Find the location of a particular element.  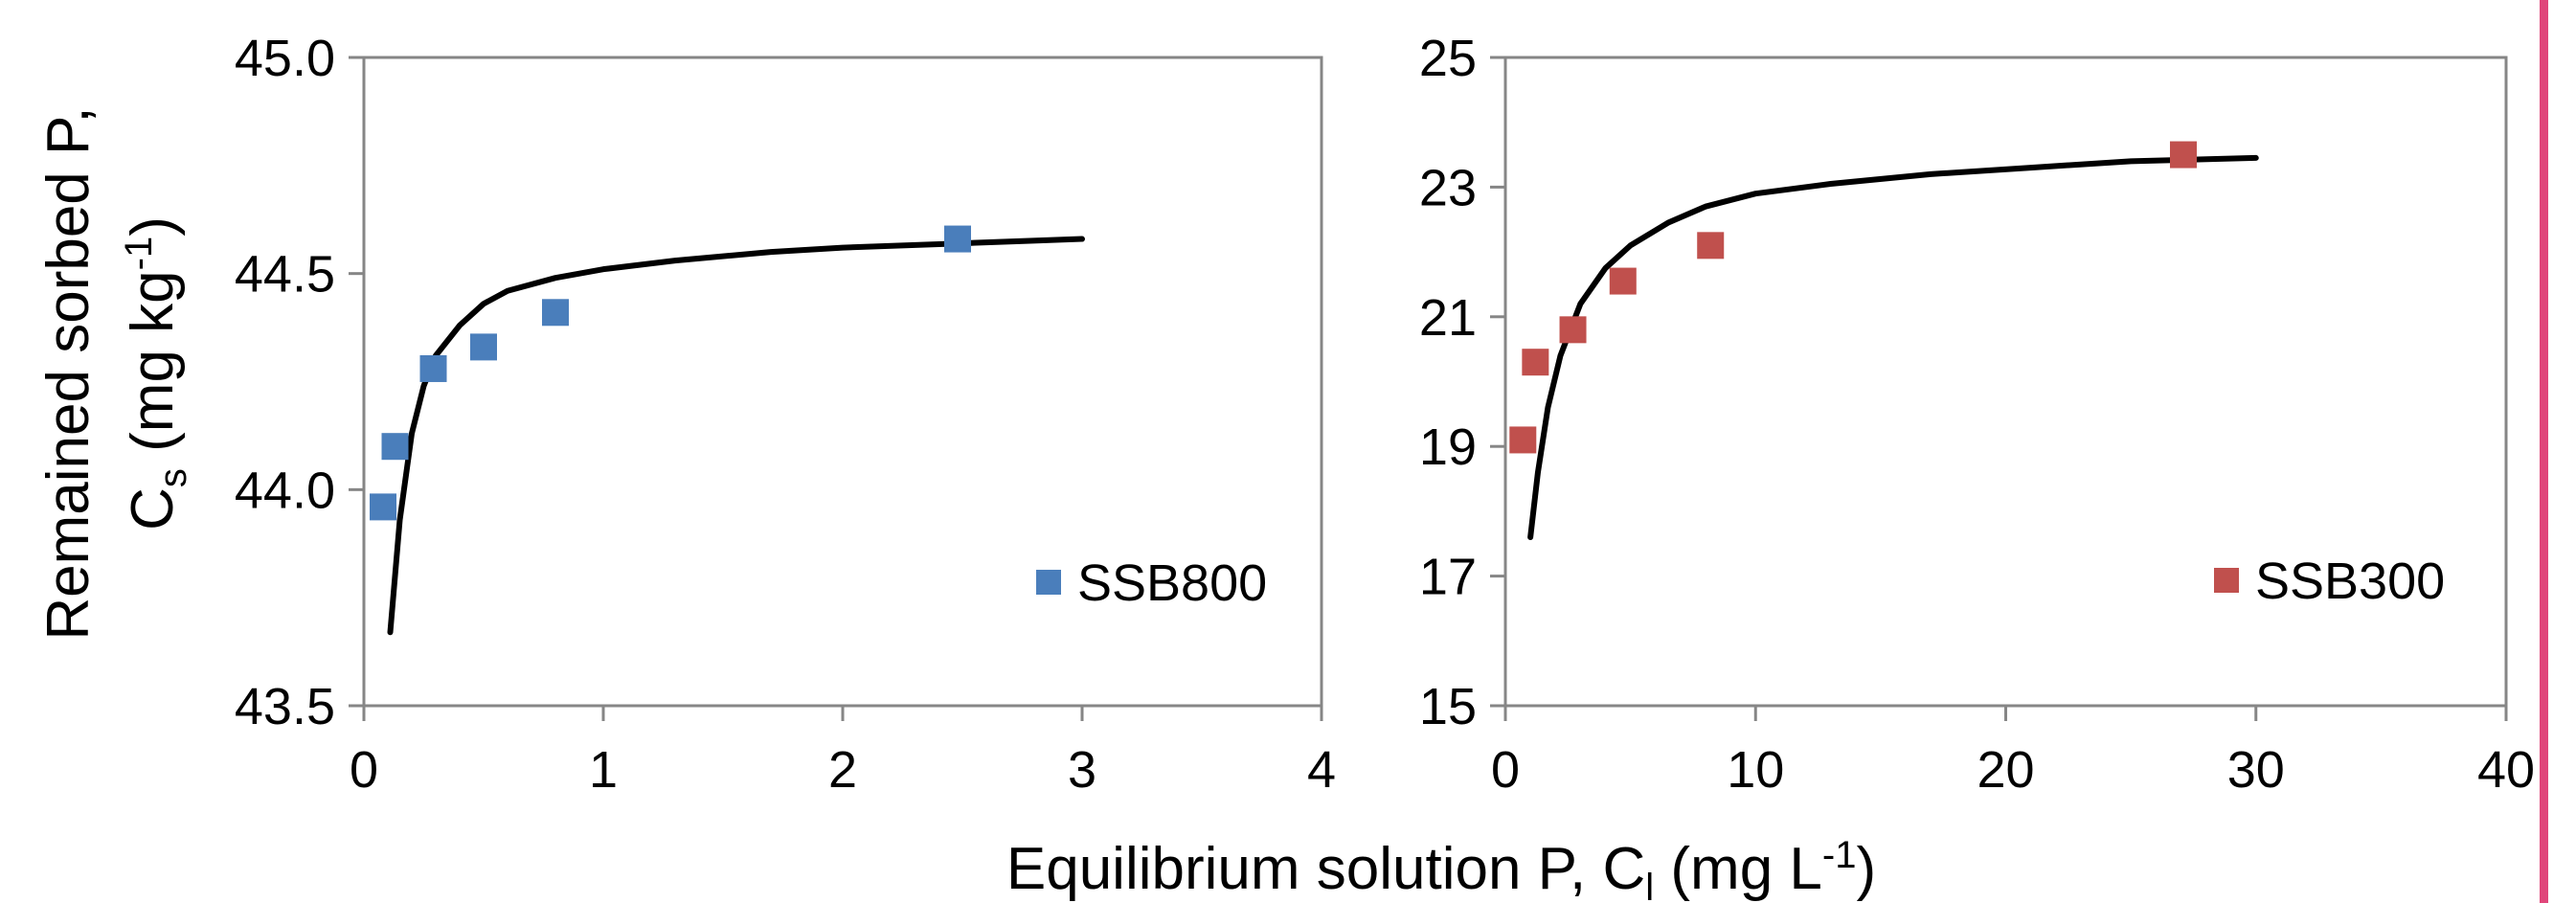

x-tick-label: 20 is located at coordinates (2006, 770).